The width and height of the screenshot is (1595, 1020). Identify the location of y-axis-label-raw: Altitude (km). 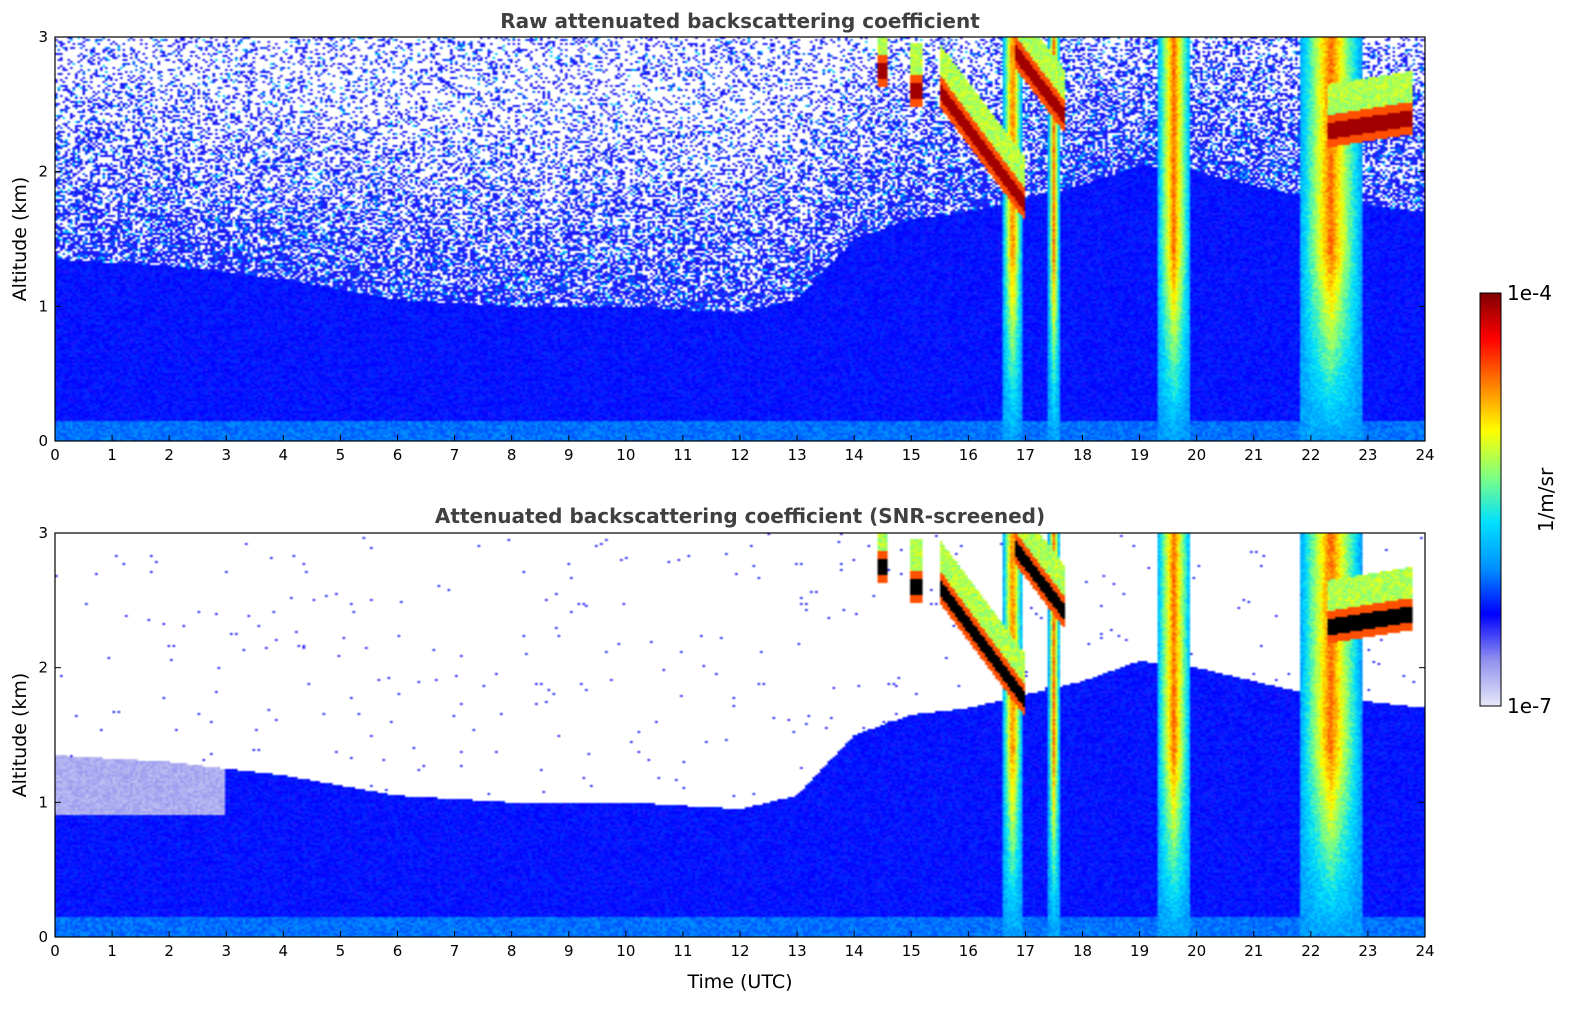
(20, 239).